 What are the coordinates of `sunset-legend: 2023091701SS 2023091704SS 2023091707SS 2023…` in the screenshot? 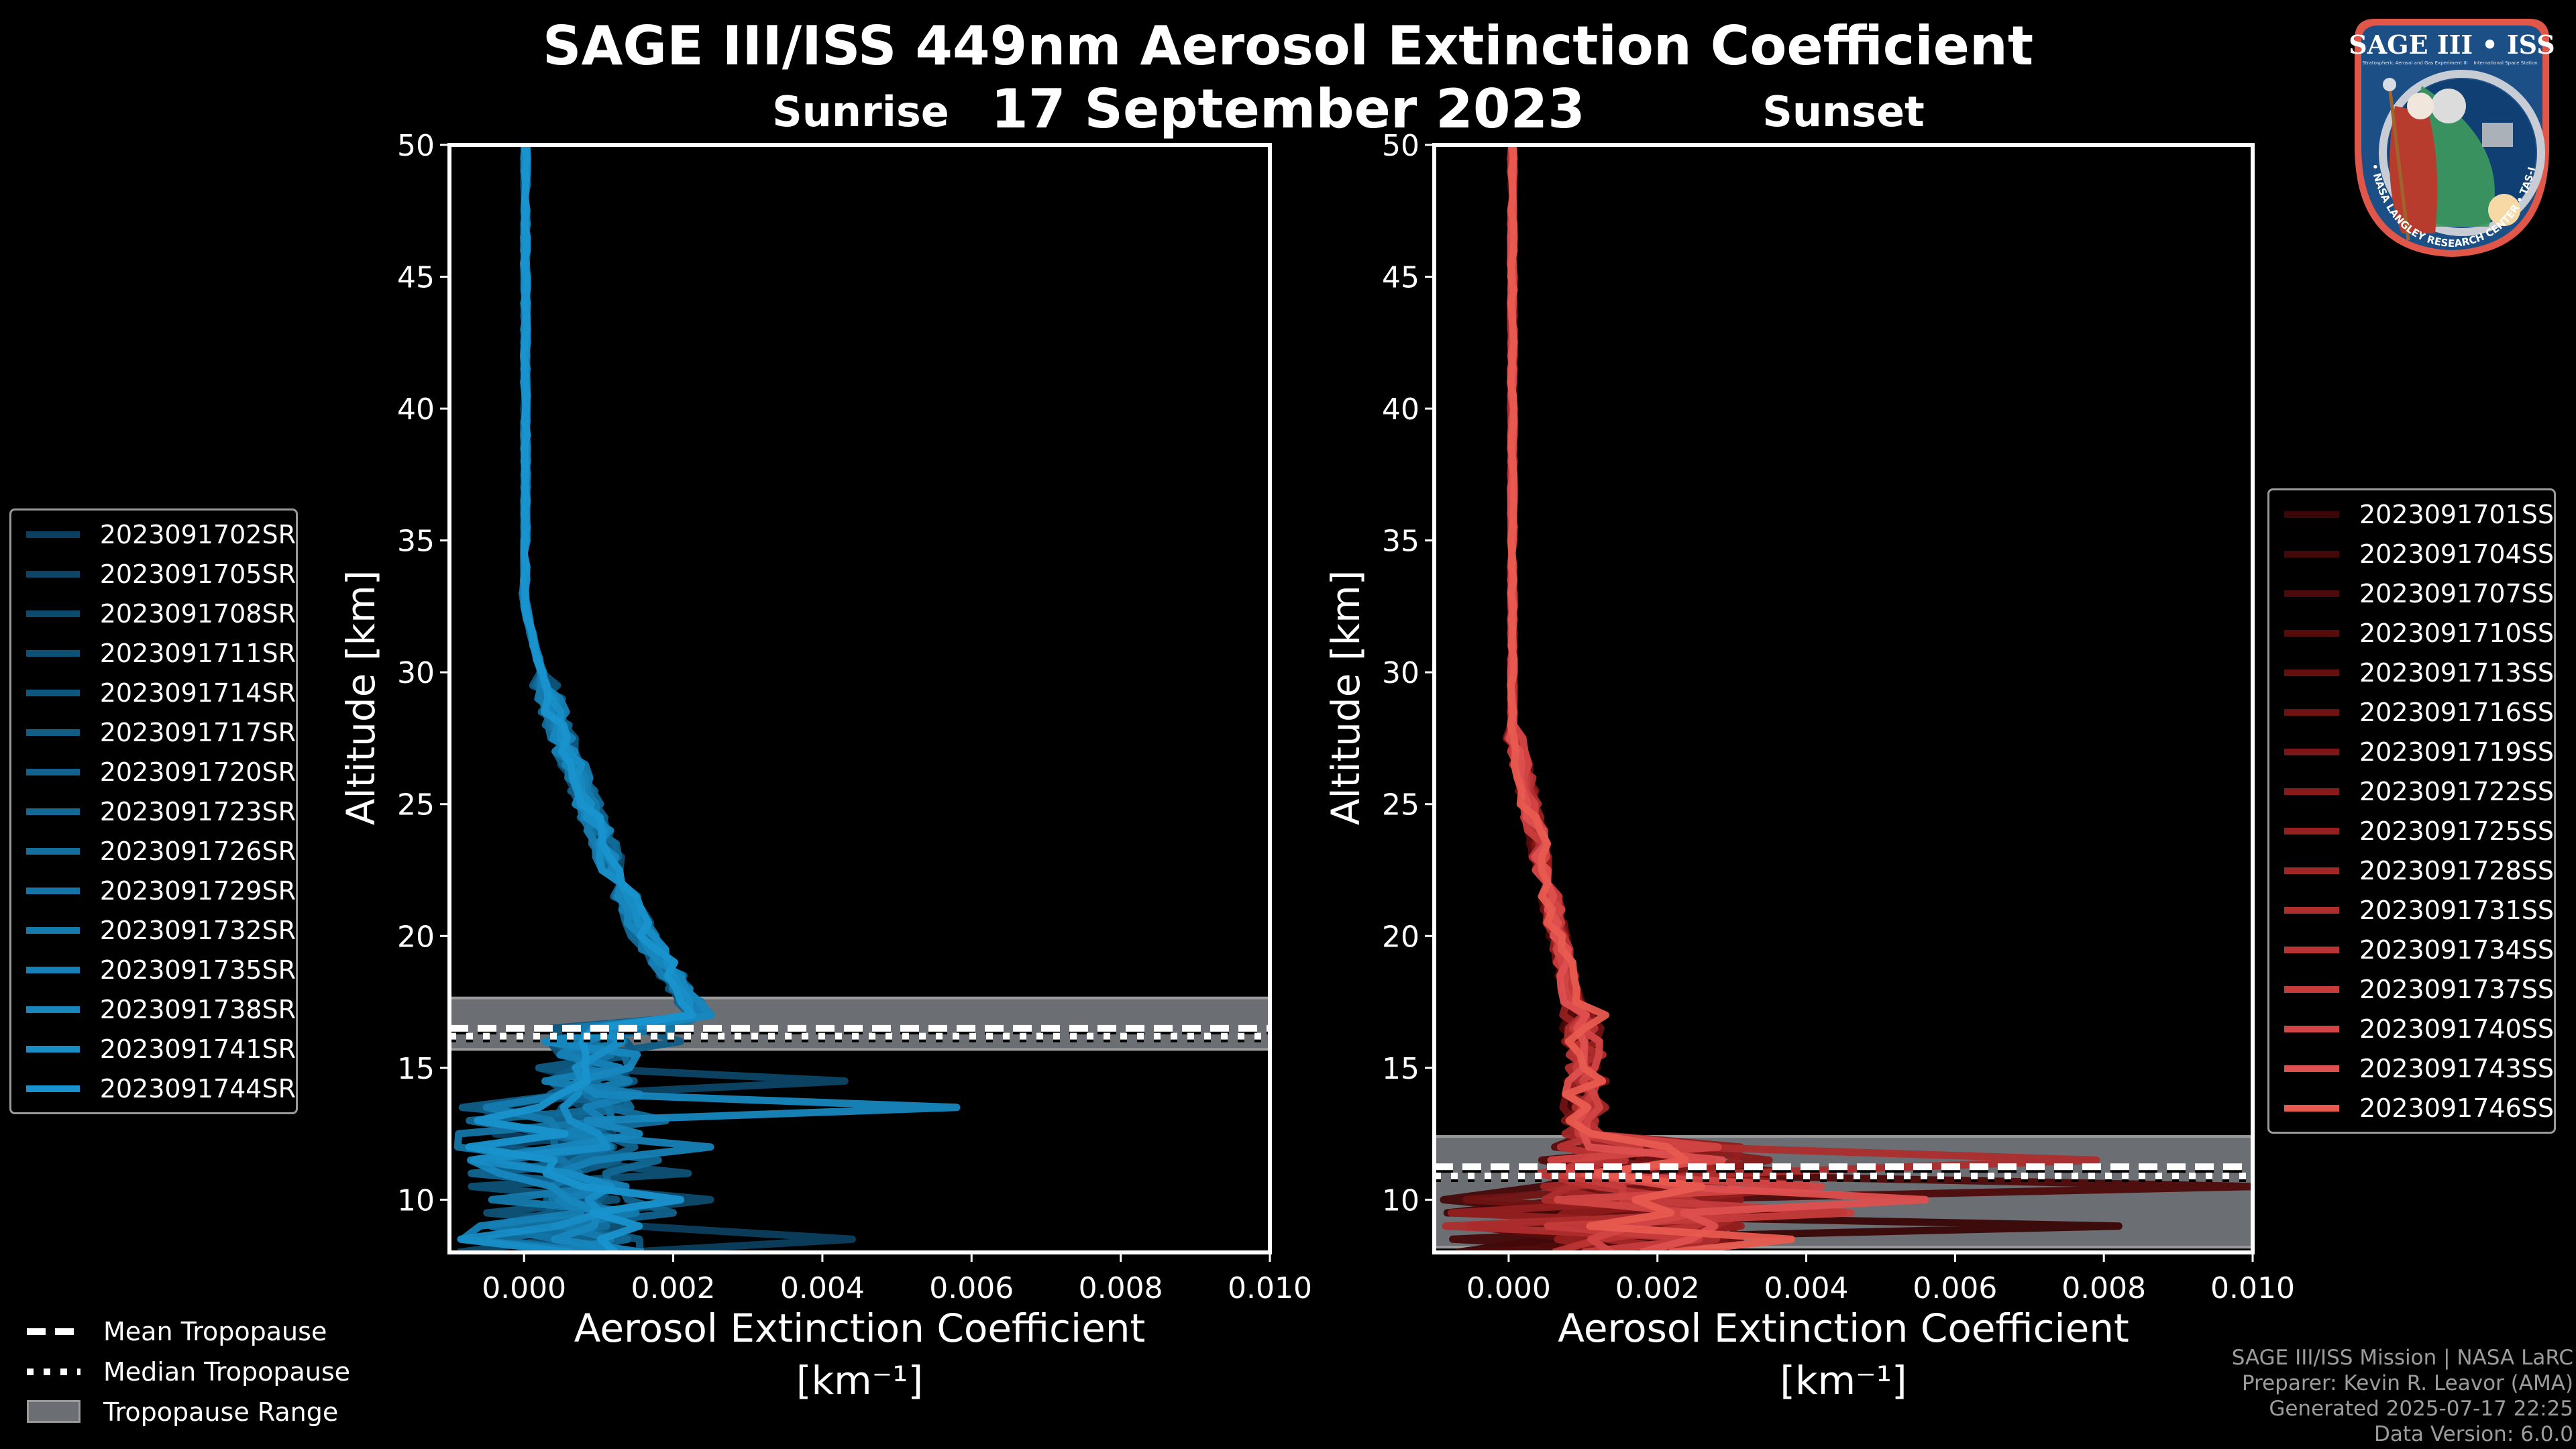 It's located at (2411, 811).